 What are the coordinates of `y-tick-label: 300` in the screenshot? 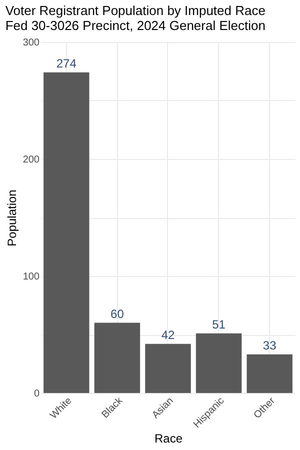 It's located at (31, 43).